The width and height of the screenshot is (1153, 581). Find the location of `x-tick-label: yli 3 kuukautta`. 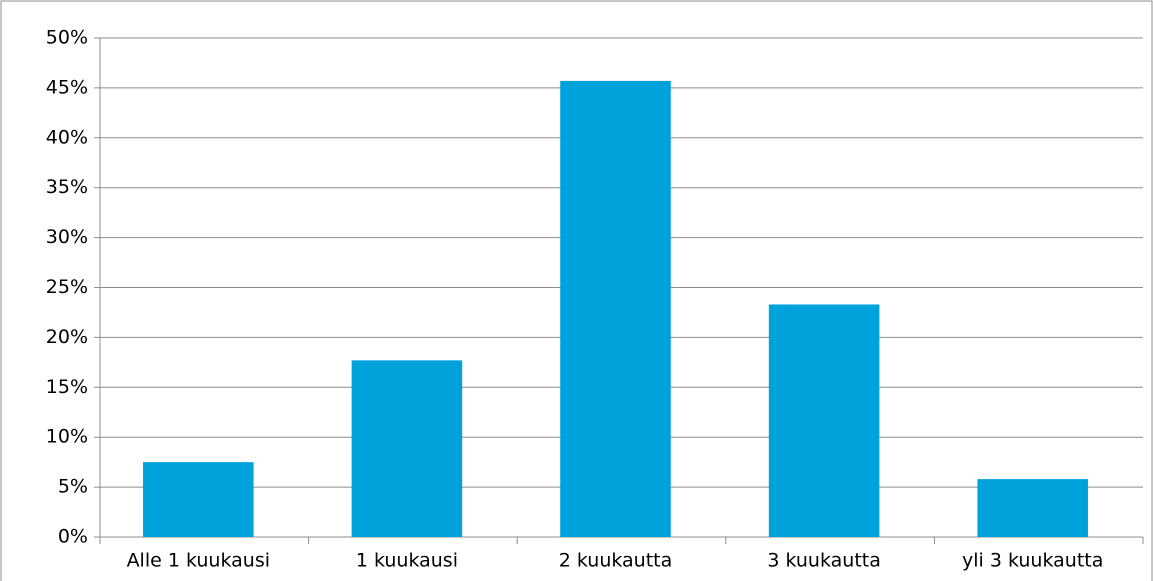

x-tick-label: yli 3 kuukautta is located at coordinates (1032, 561).